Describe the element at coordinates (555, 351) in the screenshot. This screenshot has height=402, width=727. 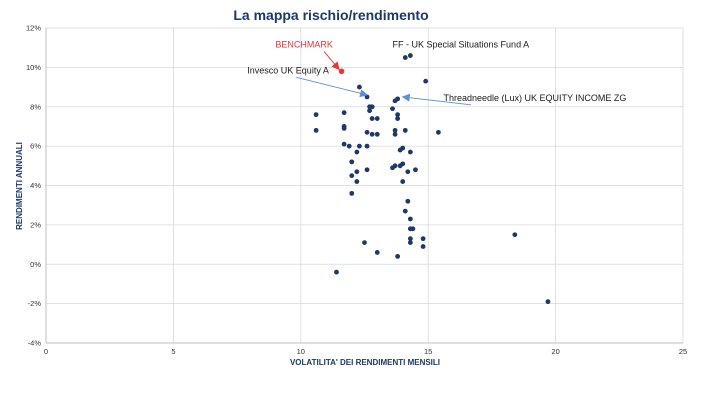
I see `x-tick-label: 20` at that location.